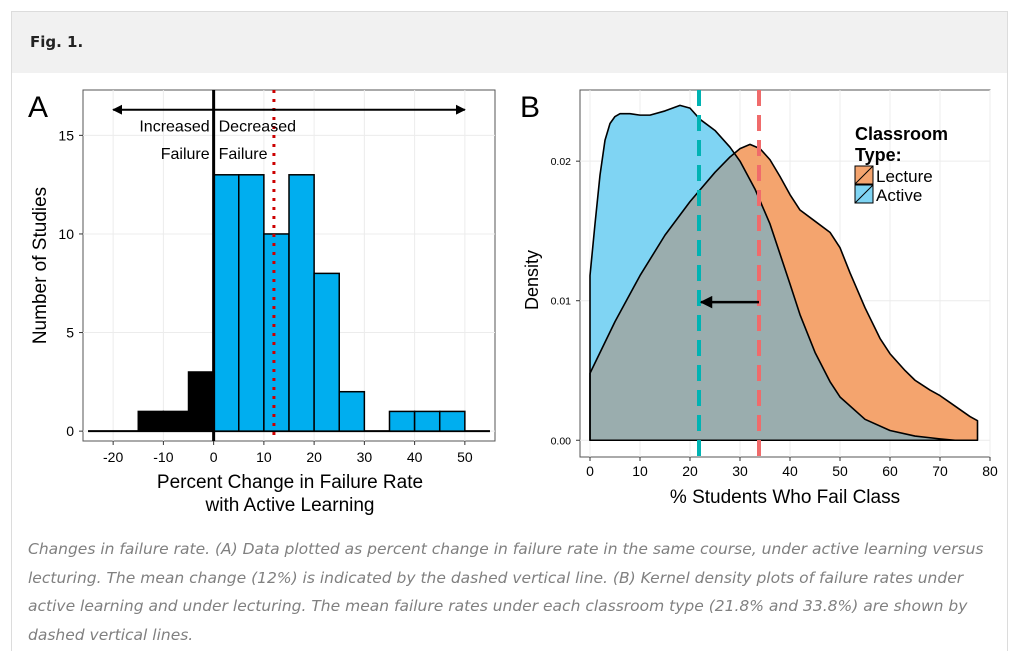 The width and height of the screenshot is (1017, 656). I want to click on panel-a-x-tick-label: 20, so click(314, 457).